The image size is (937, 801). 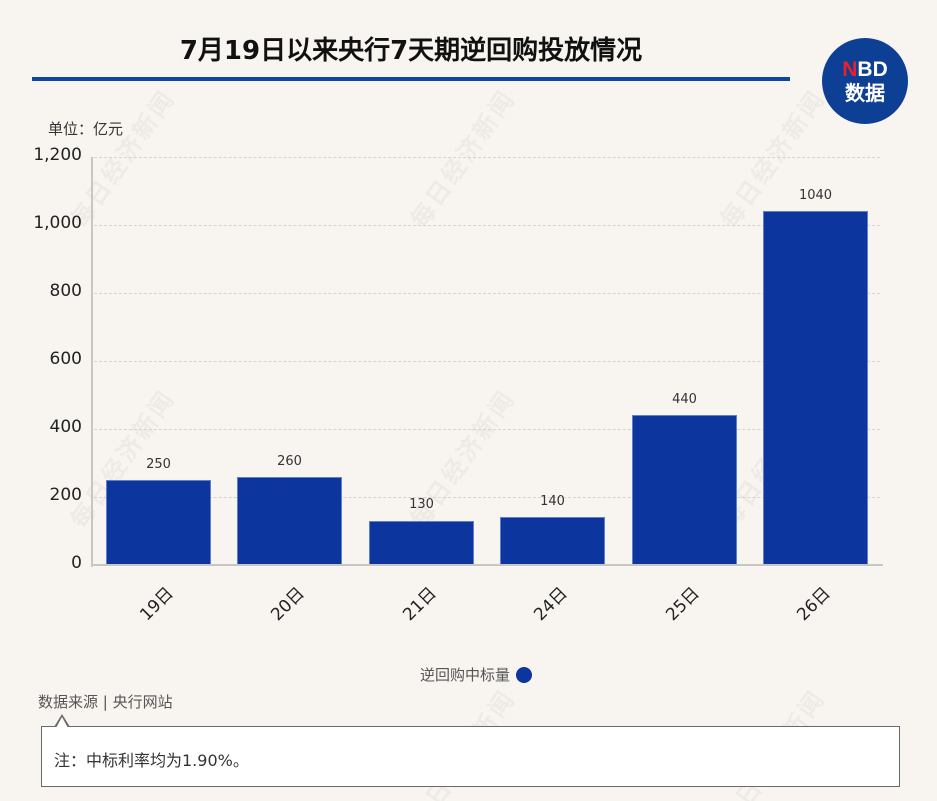 I want to click on note-text: 注：中标利率均为1.90%。, so click(x=151, y=760).